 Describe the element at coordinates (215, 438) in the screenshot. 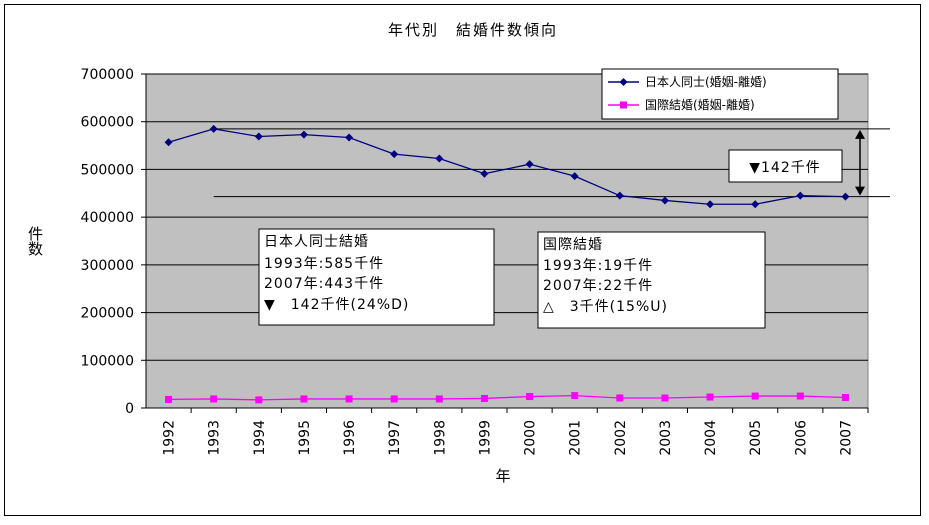

I see `x-tick-label: 1993` at that location.